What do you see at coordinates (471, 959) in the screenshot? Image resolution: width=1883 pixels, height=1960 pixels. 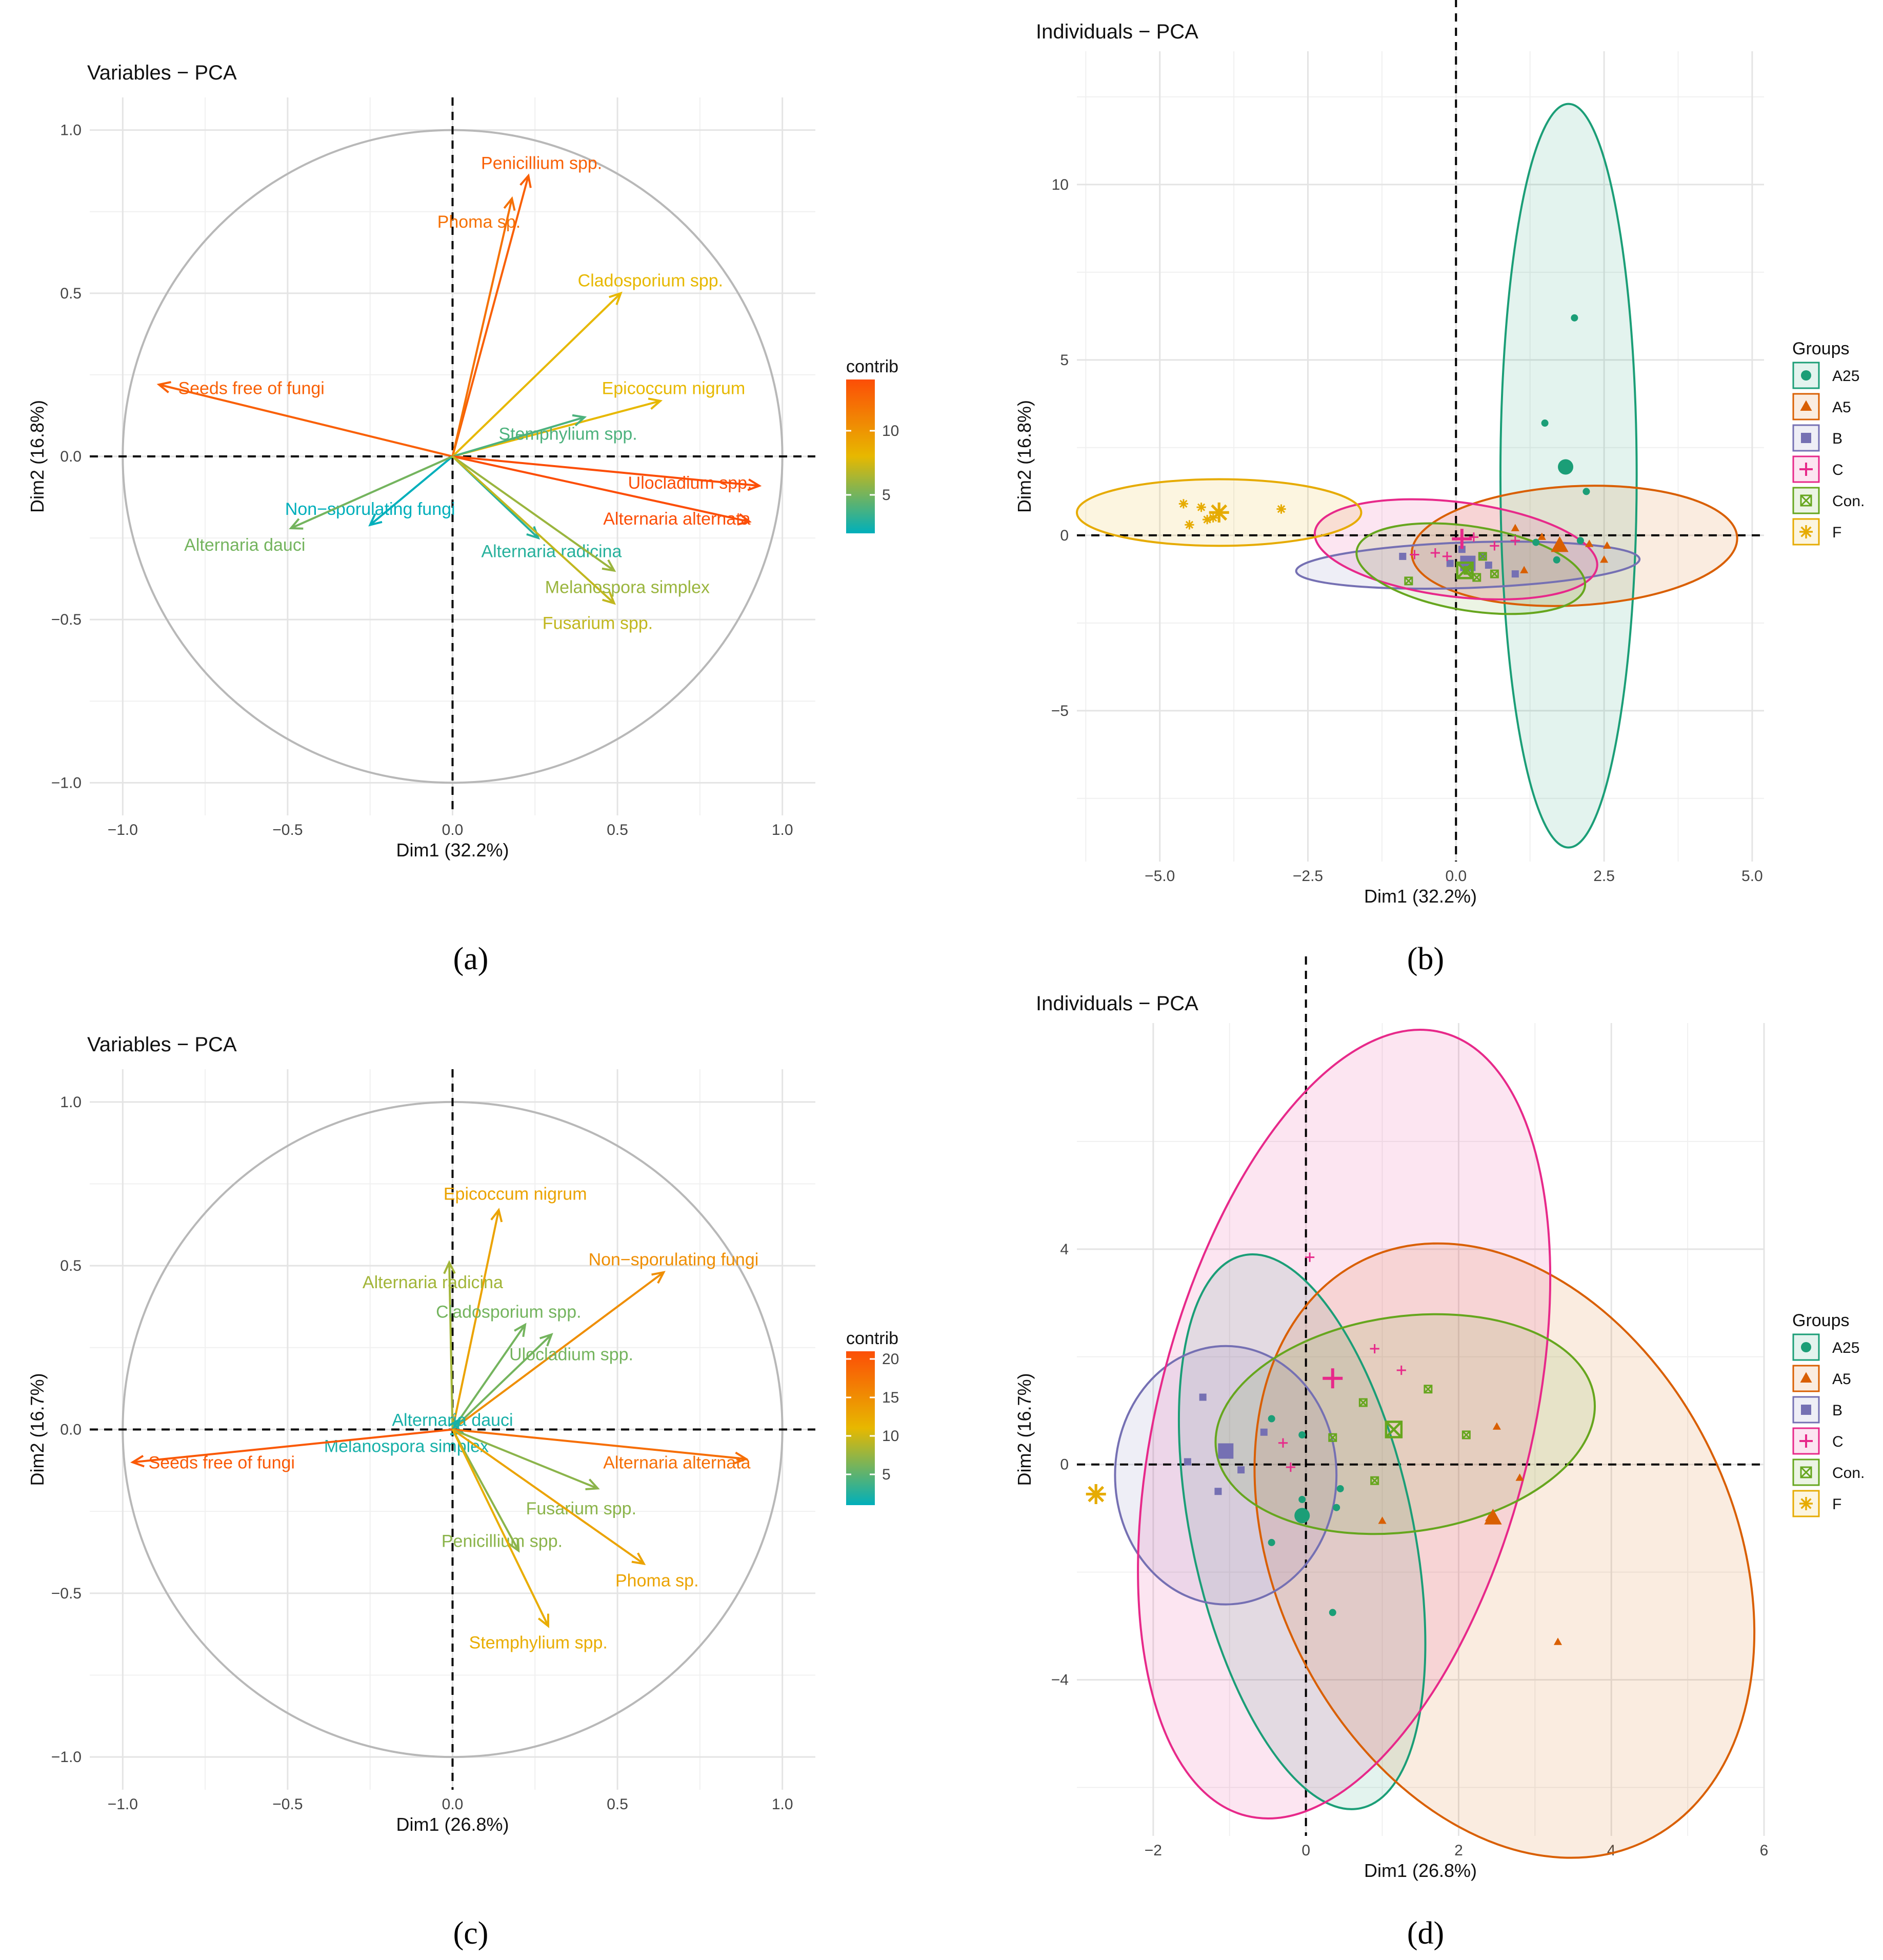 I see `panel-label-a: (a)` at bounding box center [471, 959].